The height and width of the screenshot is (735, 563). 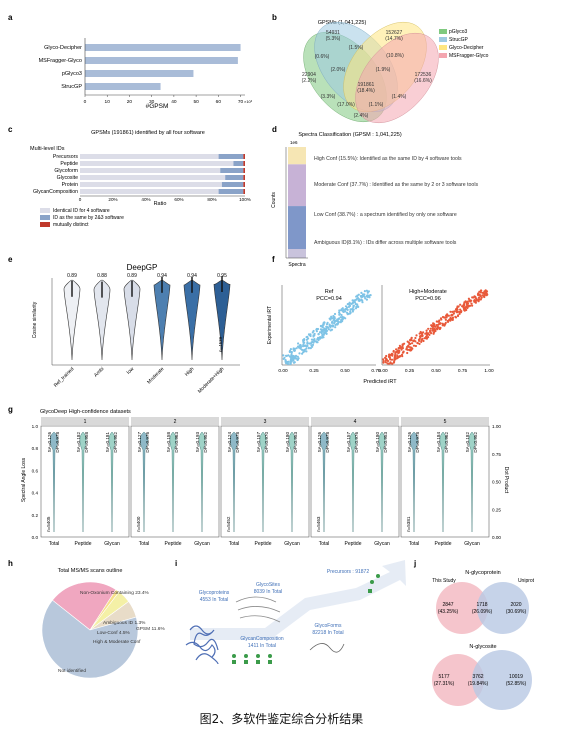 I want to click on venn-j-top-v0: 2847, so click(x=447, y=605).